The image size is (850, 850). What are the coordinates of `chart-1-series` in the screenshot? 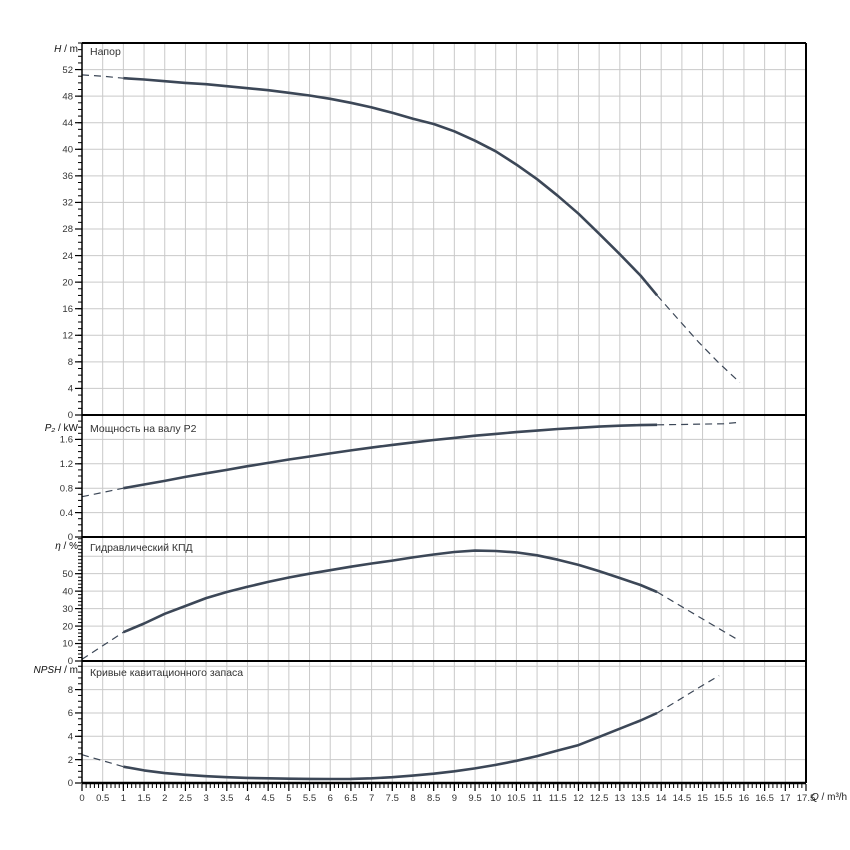 It's located at (410, 459).